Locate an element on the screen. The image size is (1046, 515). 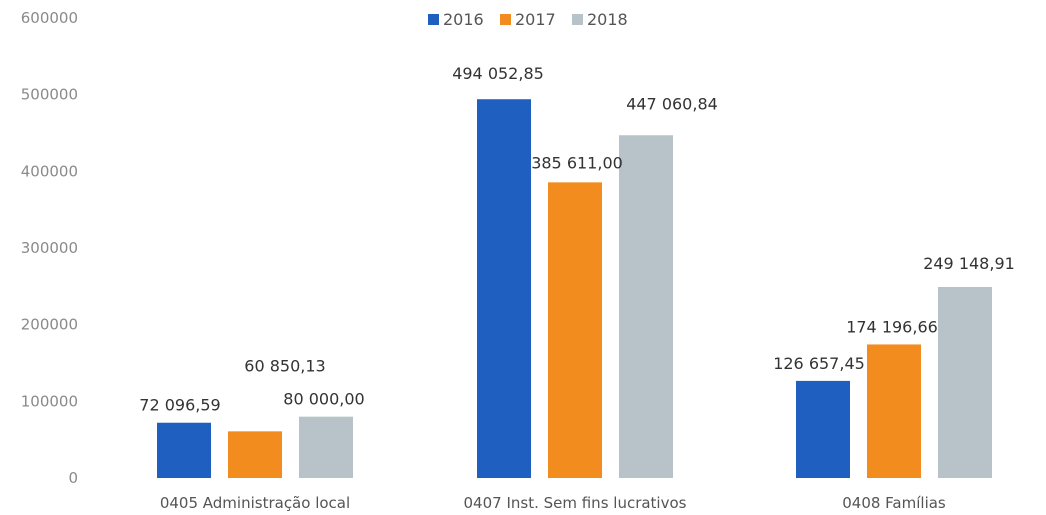
y-tick-label: 400000 is located at coordinates (49, 171).